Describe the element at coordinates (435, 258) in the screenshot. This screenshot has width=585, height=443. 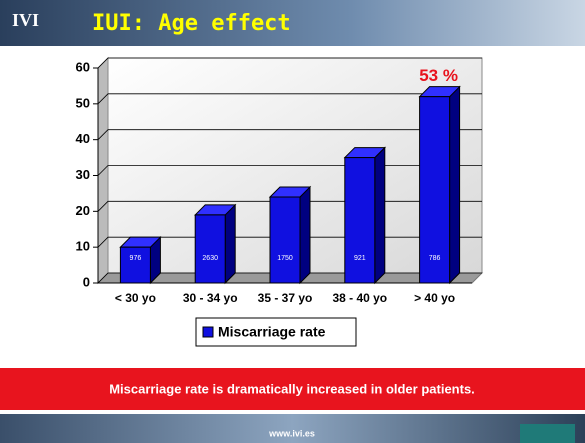
I see `bar-count: 786` at that location.